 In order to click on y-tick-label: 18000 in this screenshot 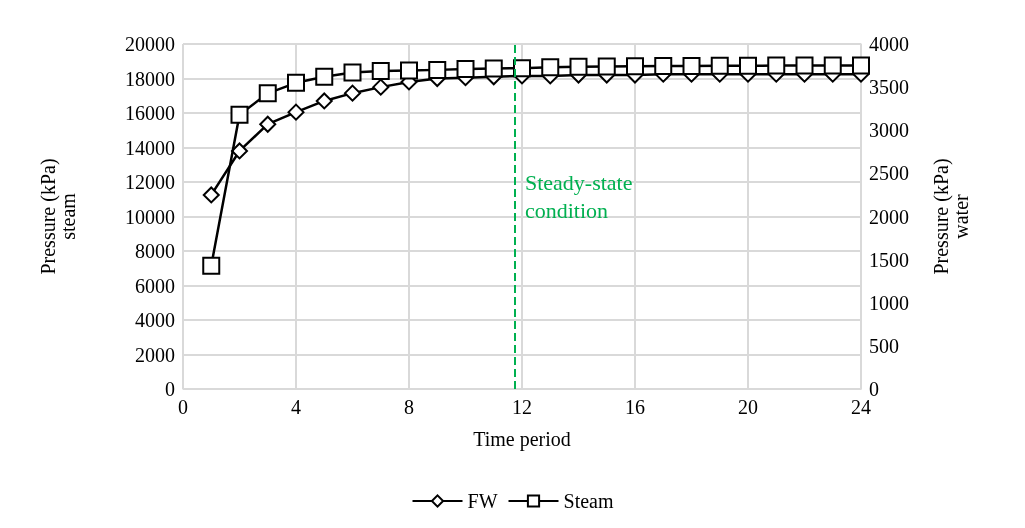, I will do `click(150, 78)`.